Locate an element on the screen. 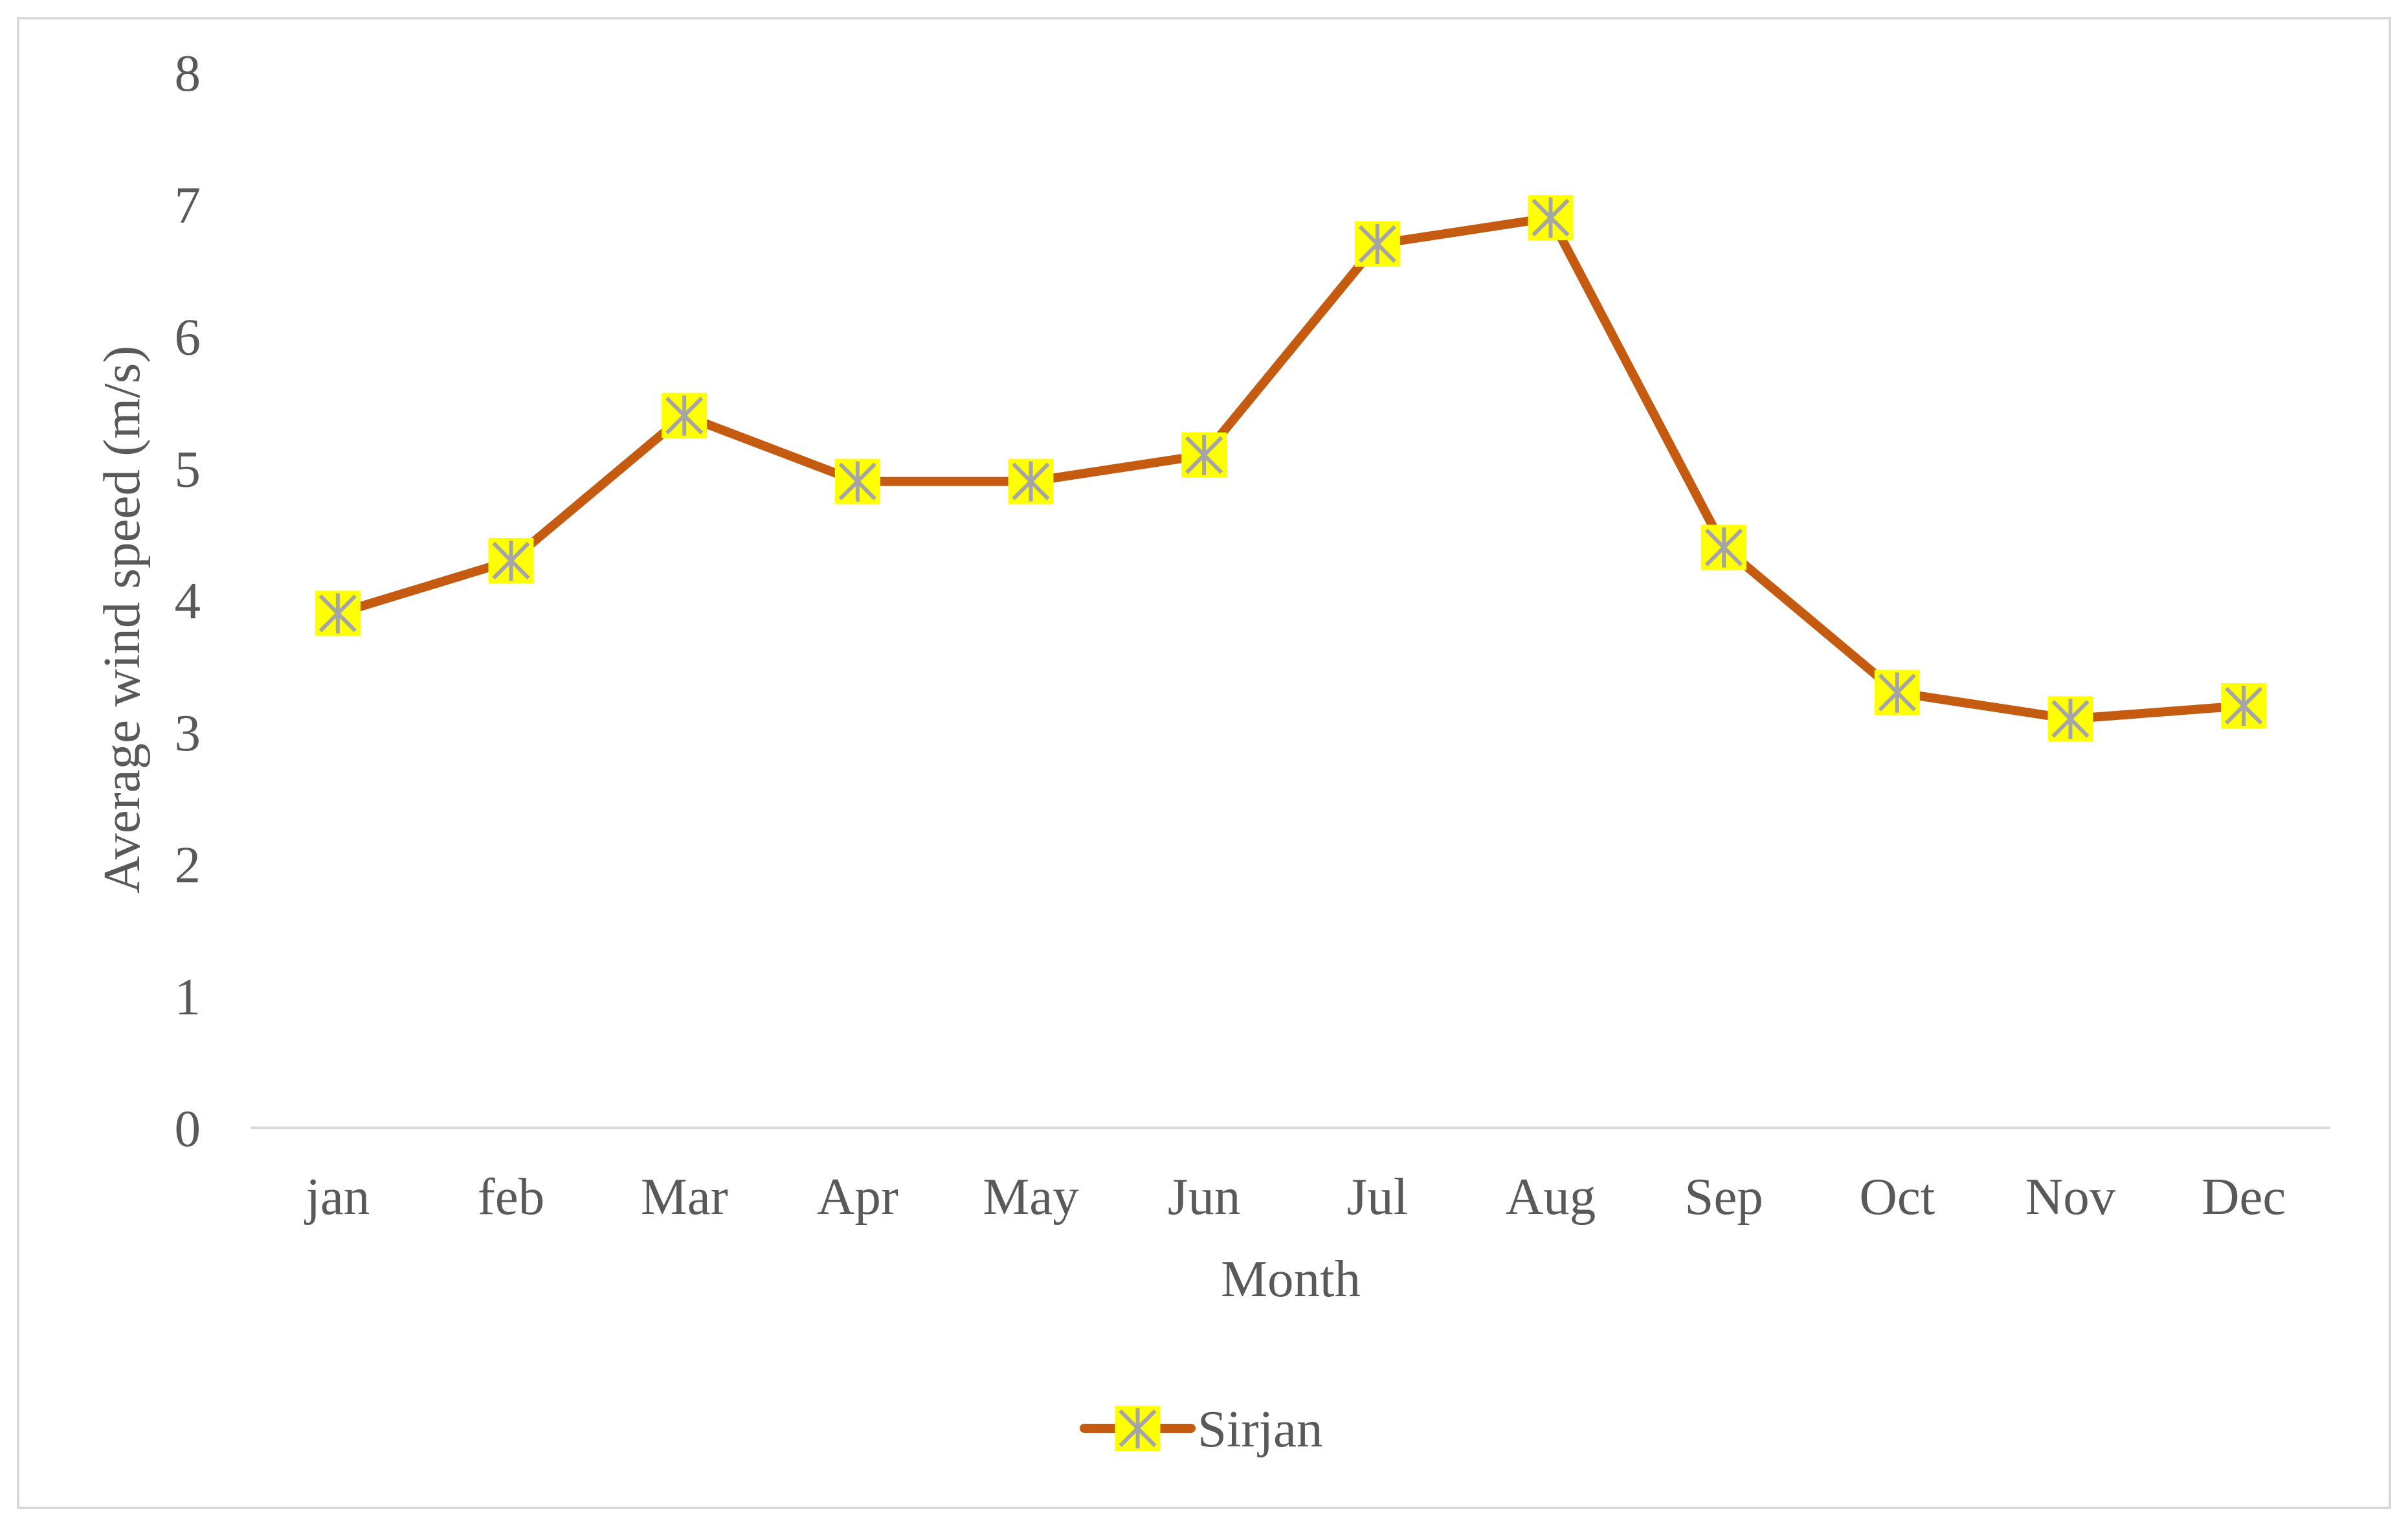 The width and height of the screenshot is (2408, 1528). y-tick-label: 5 is located at coordinates (188, 469).